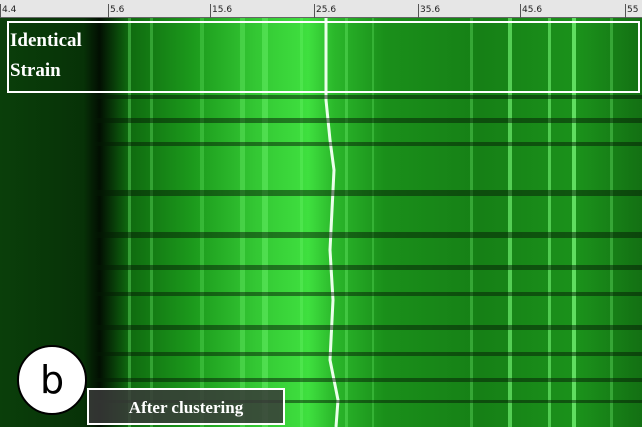 The image size is (642, 427). I want to click on ruler: 4.4 5.6 15.6 25.6 35.6 45.6 55, so click(319, 11).